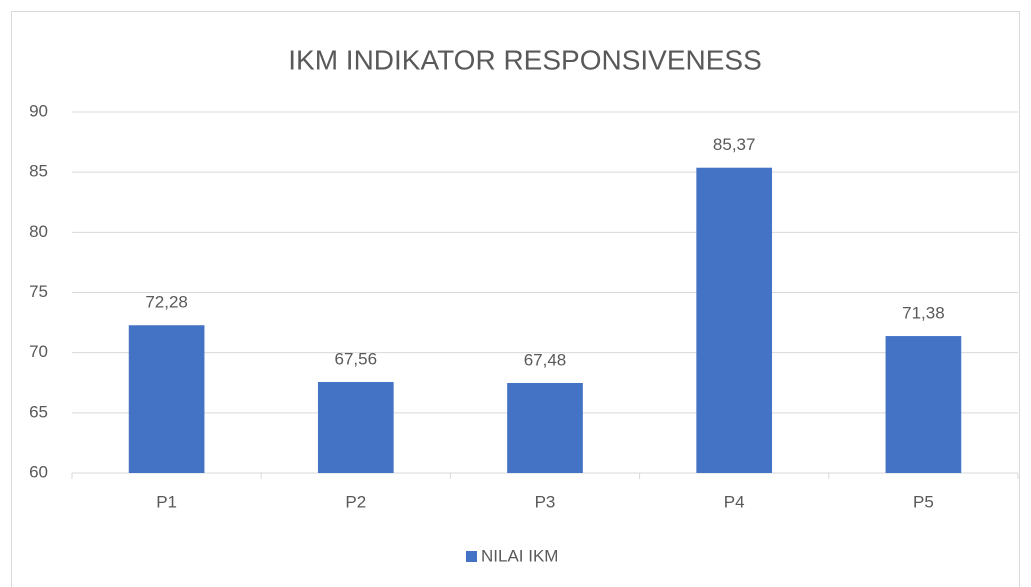  What do you see at coordinates (923, 501) in the screenshot?
I see `x-tick-label: P5` at bounding box center [923, 501].